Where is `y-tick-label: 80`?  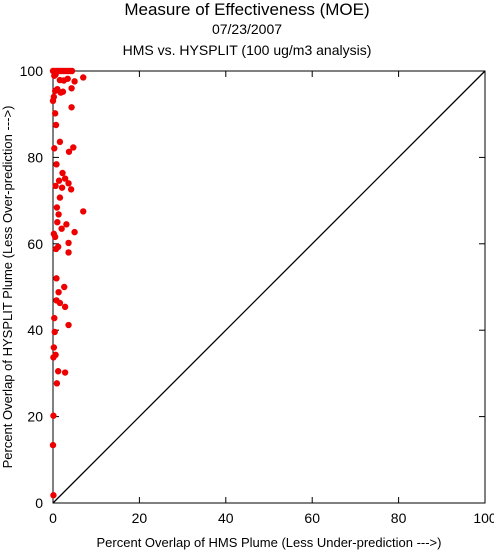
y-tick-label: 80 is located at coordinates (35, 157).